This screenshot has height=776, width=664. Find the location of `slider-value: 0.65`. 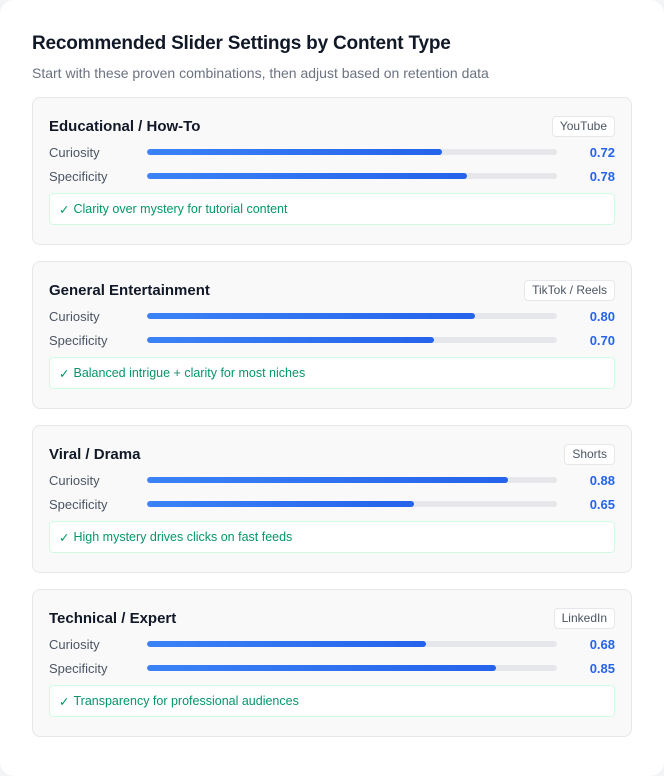

slider-value: 0.65 is located at coordinates (602, 504).